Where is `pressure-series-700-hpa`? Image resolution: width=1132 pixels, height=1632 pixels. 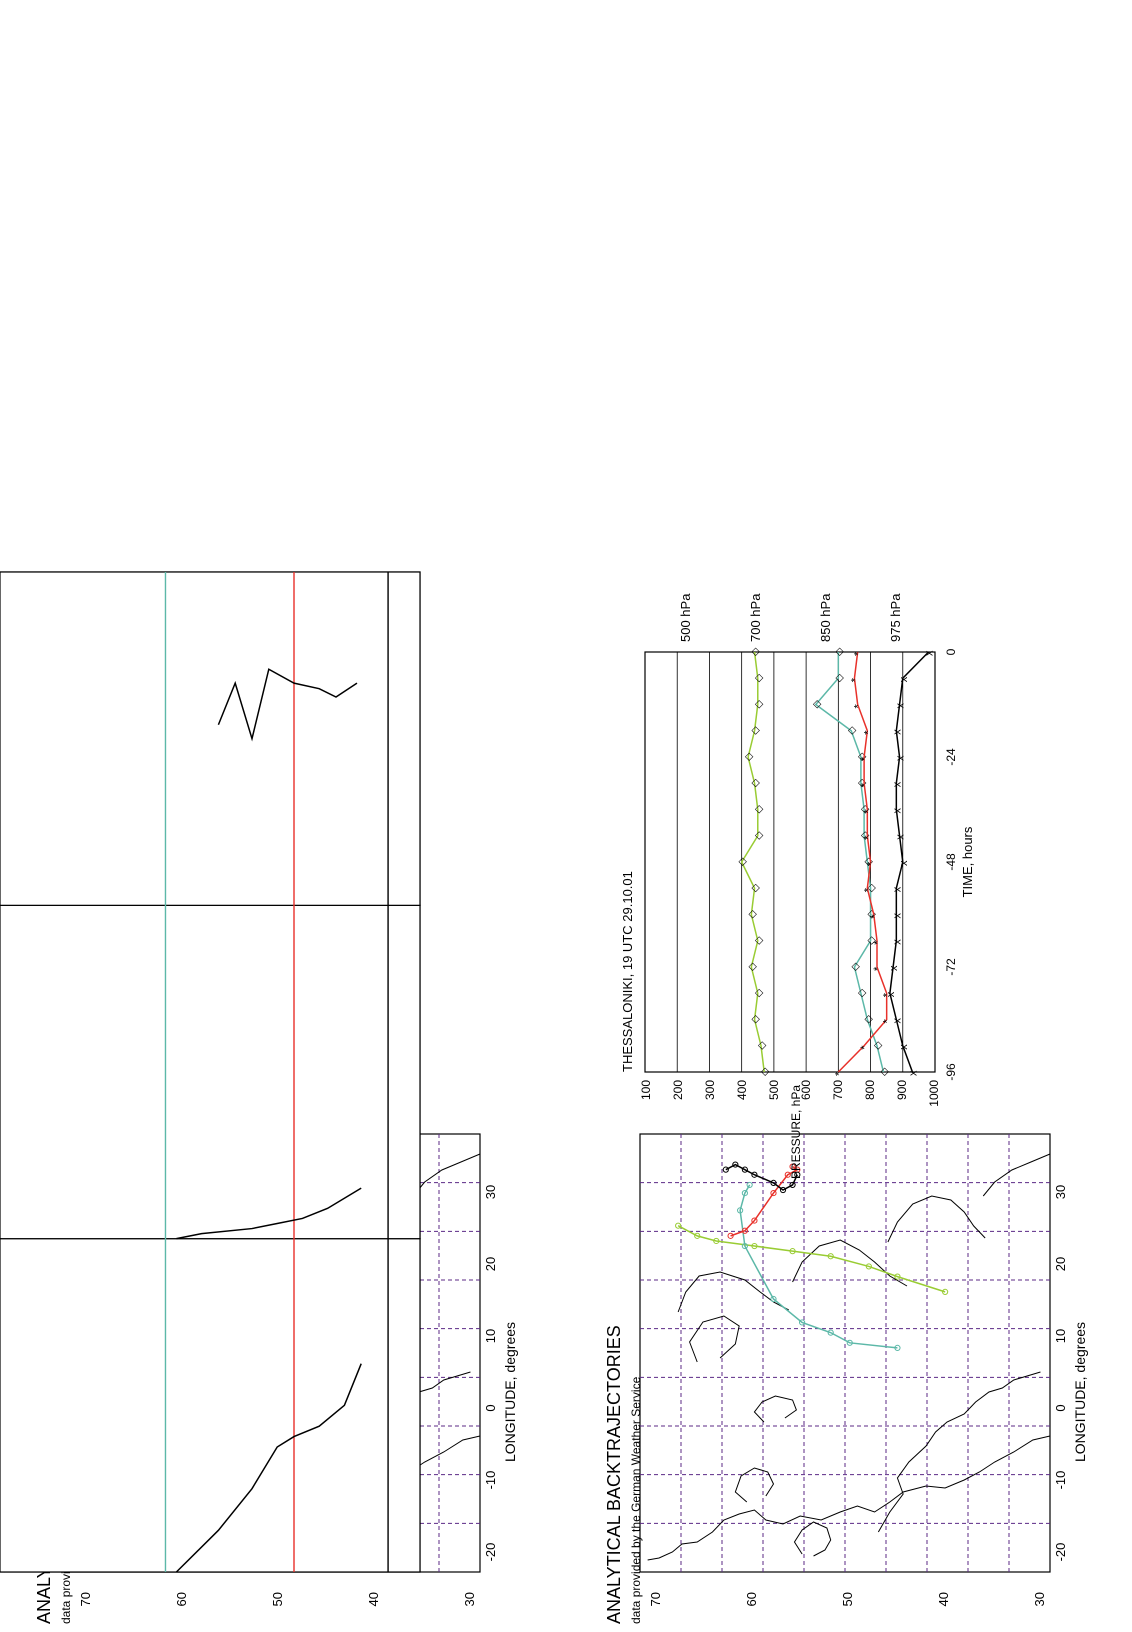
pressure-series-700-hpa is located at coordinates (849, 862).